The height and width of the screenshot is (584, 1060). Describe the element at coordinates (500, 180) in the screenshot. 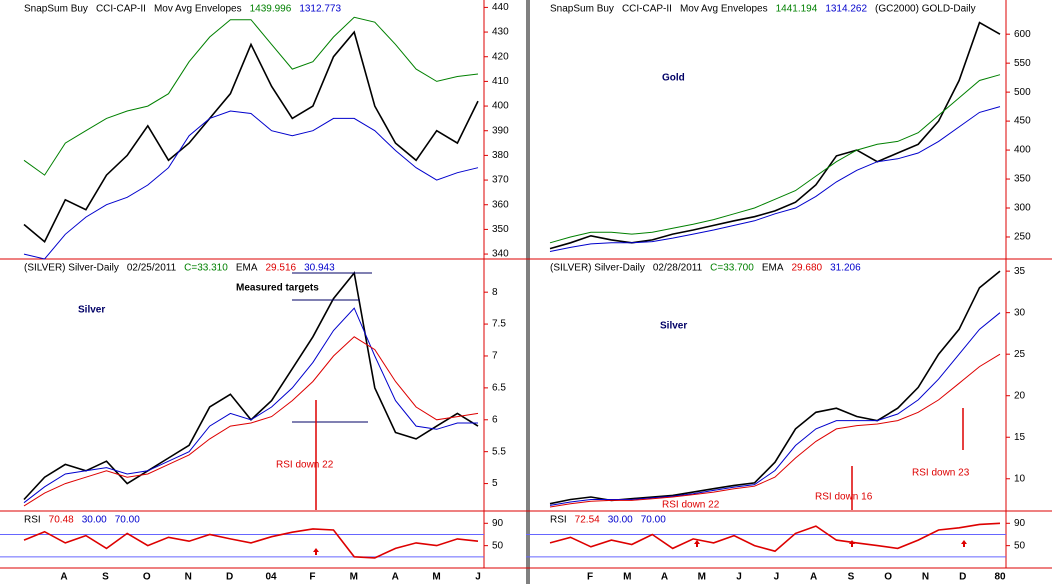

I see `y-tick-label: 370` at that location.